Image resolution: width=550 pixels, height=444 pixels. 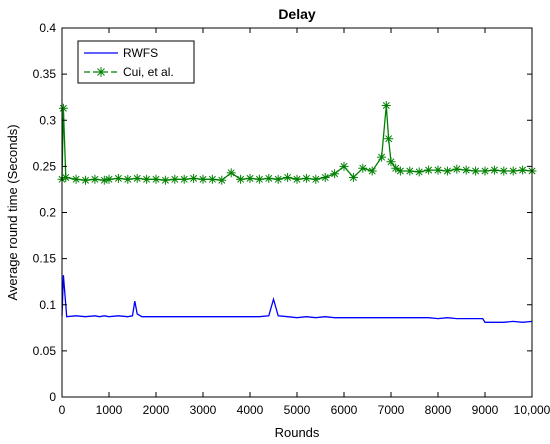 What do you see at coordinates (62, 410) in the screenshot?
I see `x-tick-label: 0` at bounding box center [62, 410].